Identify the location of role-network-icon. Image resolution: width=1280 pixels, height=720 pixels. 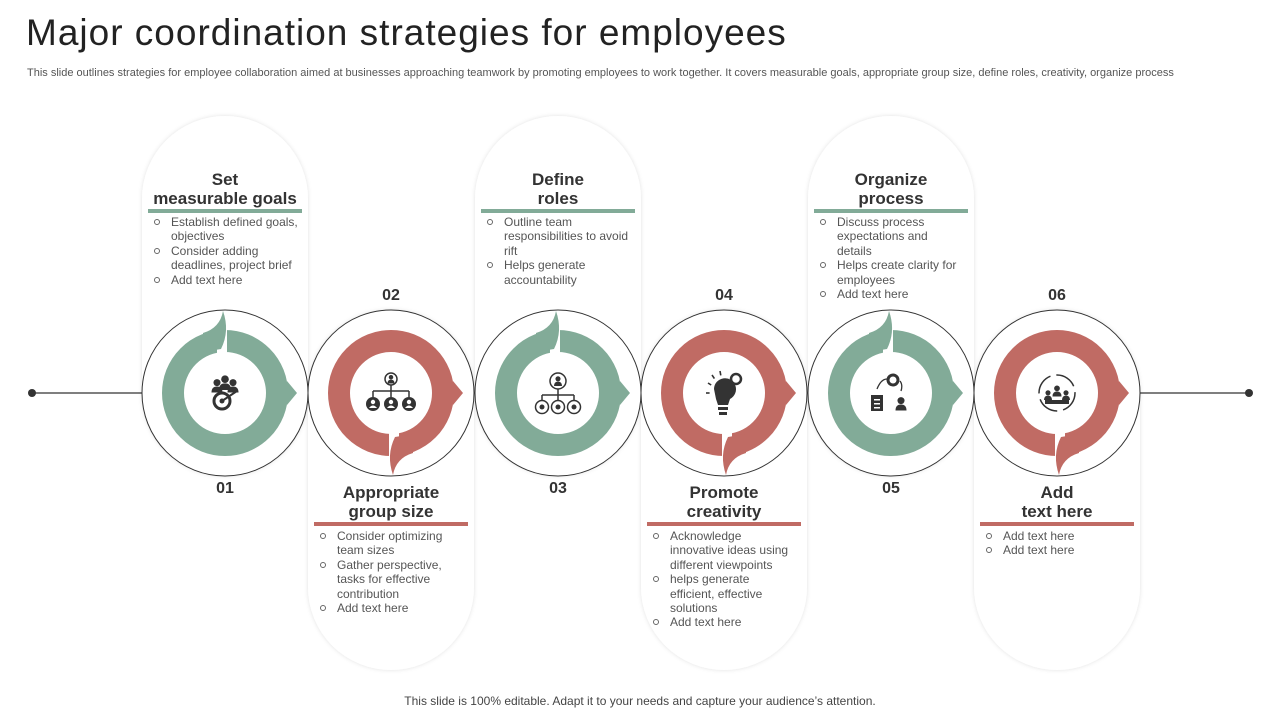
(558, 393).